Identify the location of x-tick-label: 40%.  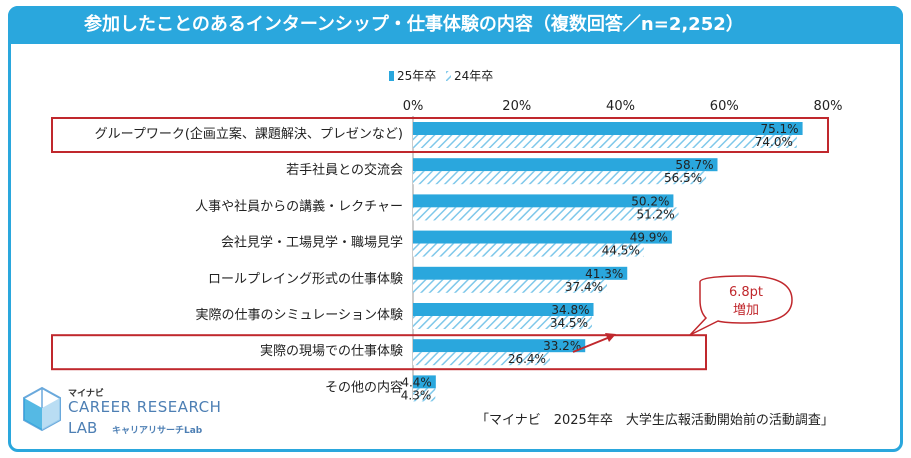
(620, 106).